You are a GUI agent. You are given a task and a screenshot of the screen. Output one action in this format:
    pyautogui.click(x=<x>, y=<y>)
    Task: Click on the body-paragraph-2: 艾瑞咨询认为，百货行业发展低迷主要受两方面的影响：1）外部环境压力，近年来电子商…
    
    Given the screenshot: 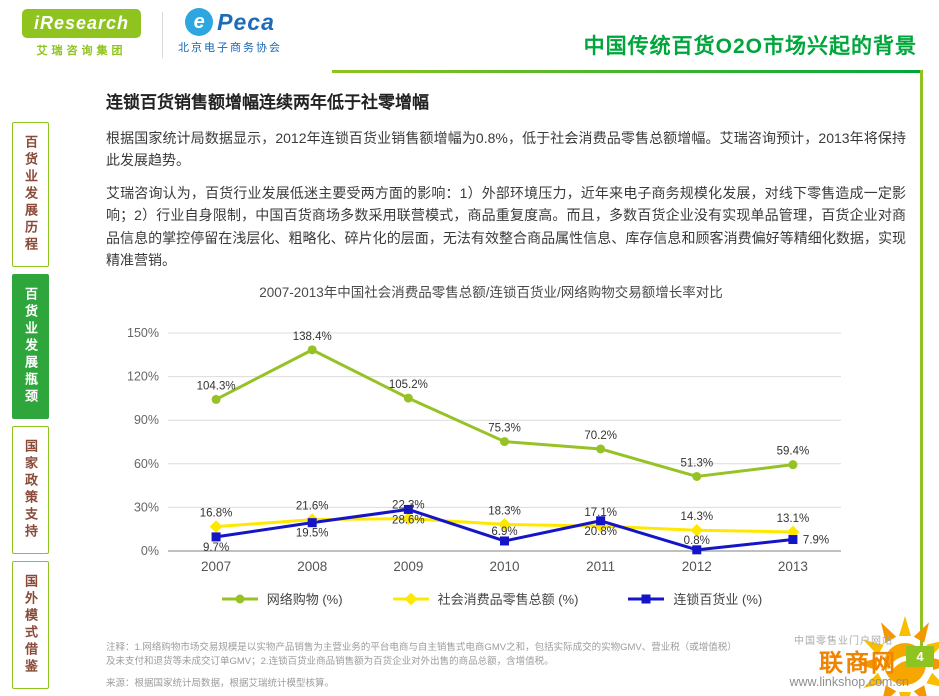 What is the action you would take?
    pyautogui.click(x=506, y=226)
    